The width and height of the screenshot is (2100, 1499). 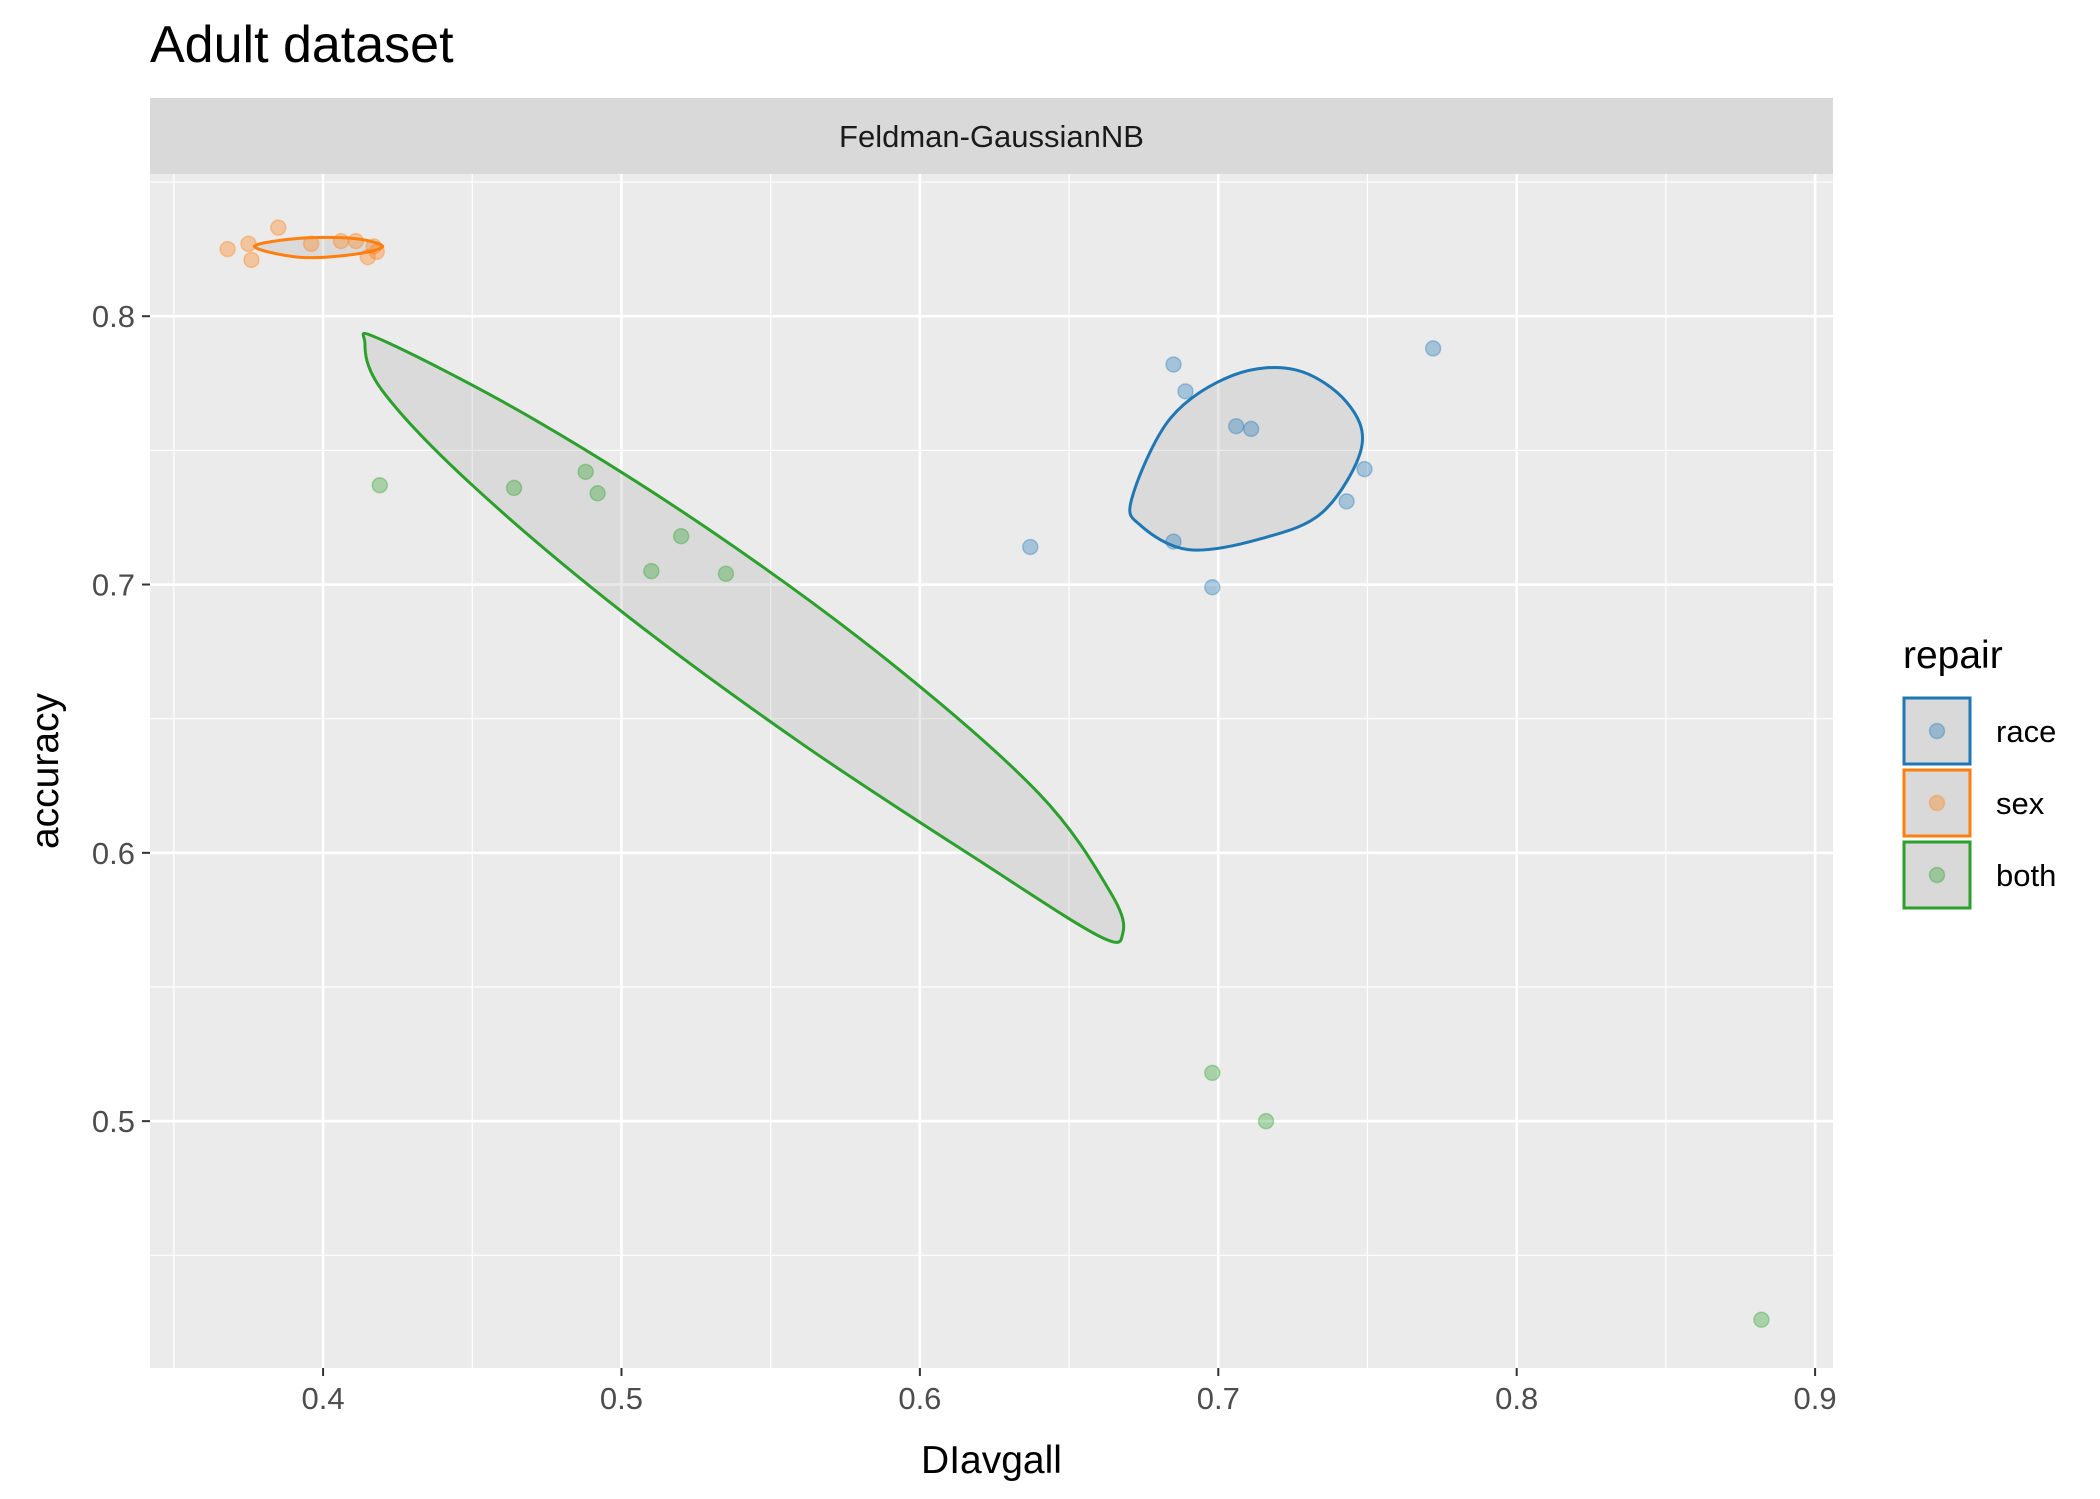 I want to click on y-tick-label: 0.5, so click(x=113, y=1121).